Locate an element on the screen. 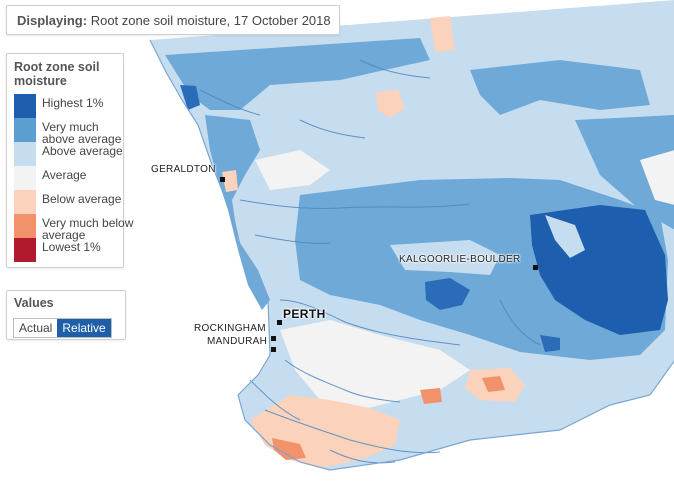 Image resolution: width=674 pixels, height=482 pixels. kalgoorlie-marker is located at coordinates (535, 267).